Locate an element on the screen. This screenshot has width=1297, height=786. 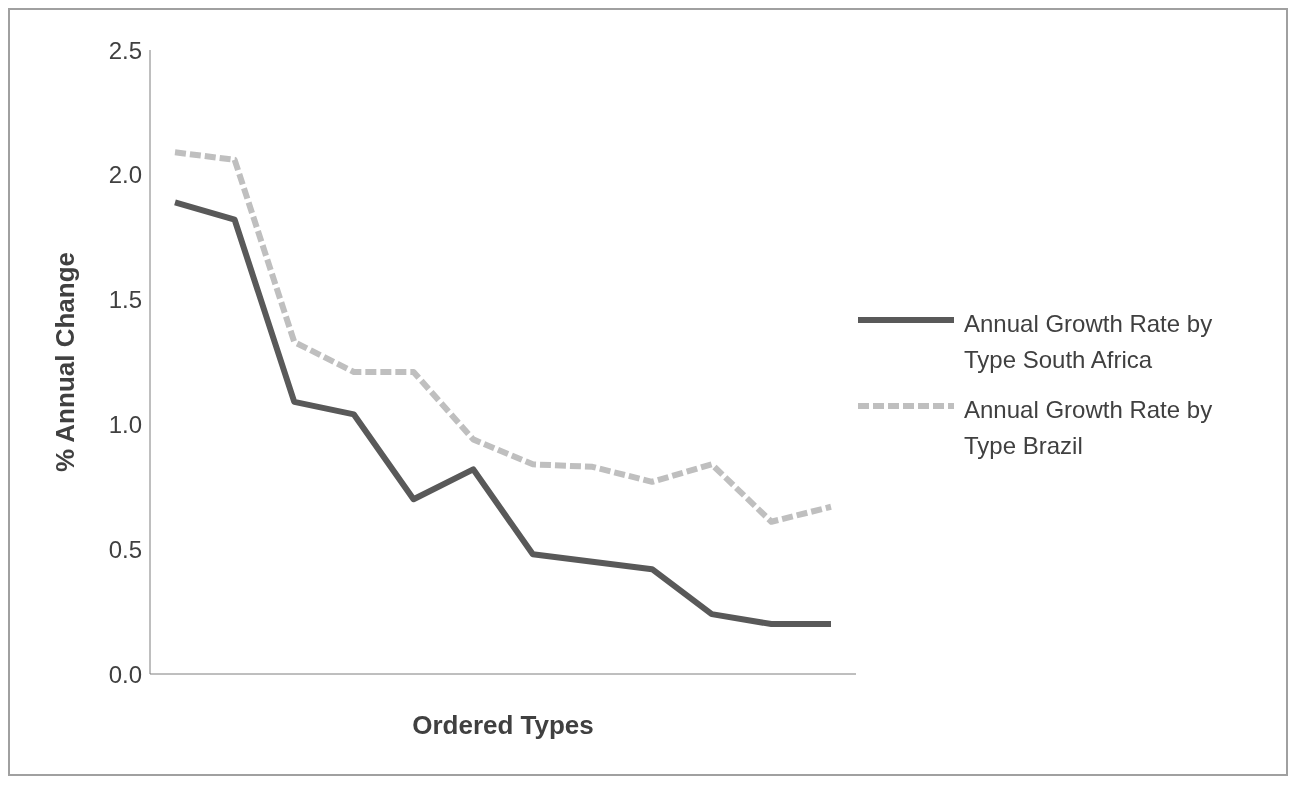
y-tick-label: 1.0 is located at coordinates (125, 424).